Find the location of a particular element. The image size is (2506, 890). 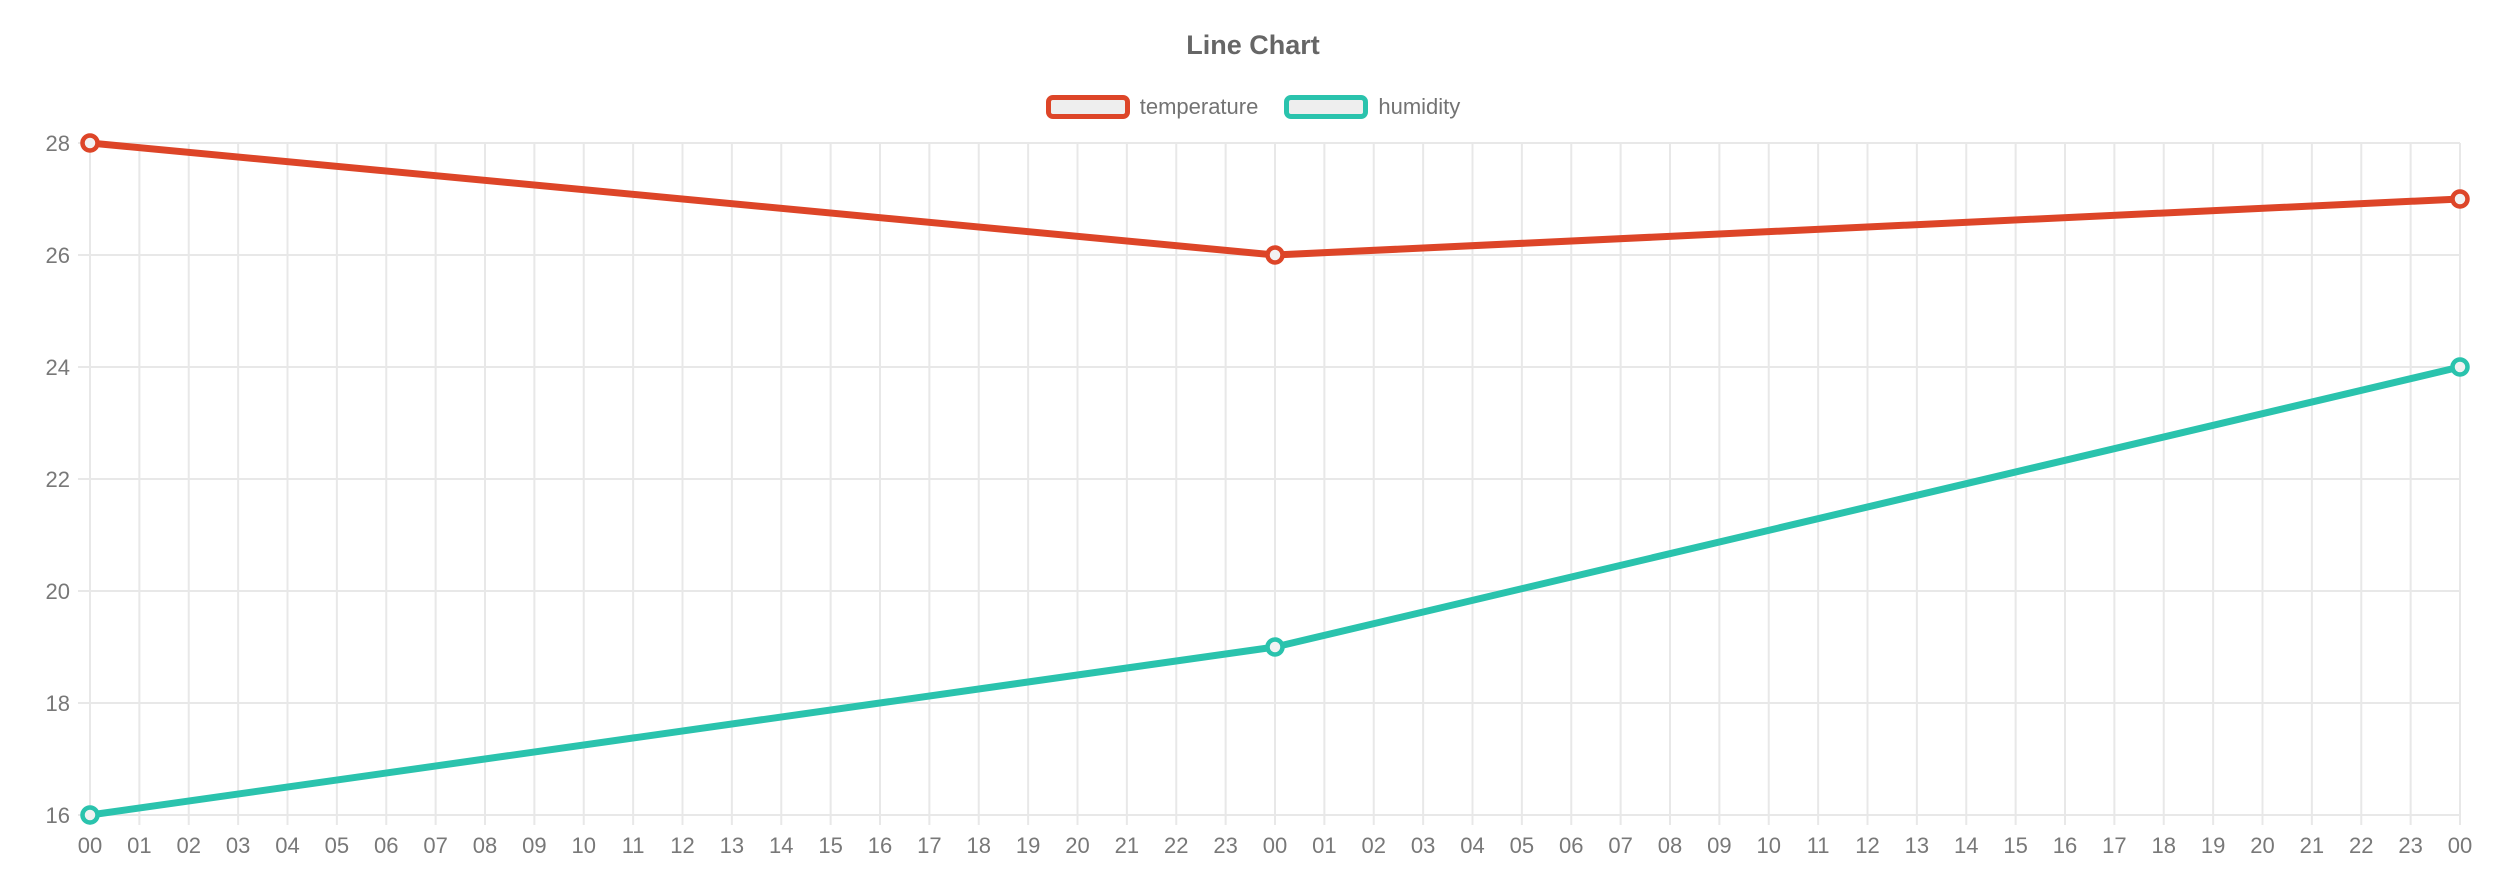

legend-swatch-humidity is located at coordinates (1326, 107).